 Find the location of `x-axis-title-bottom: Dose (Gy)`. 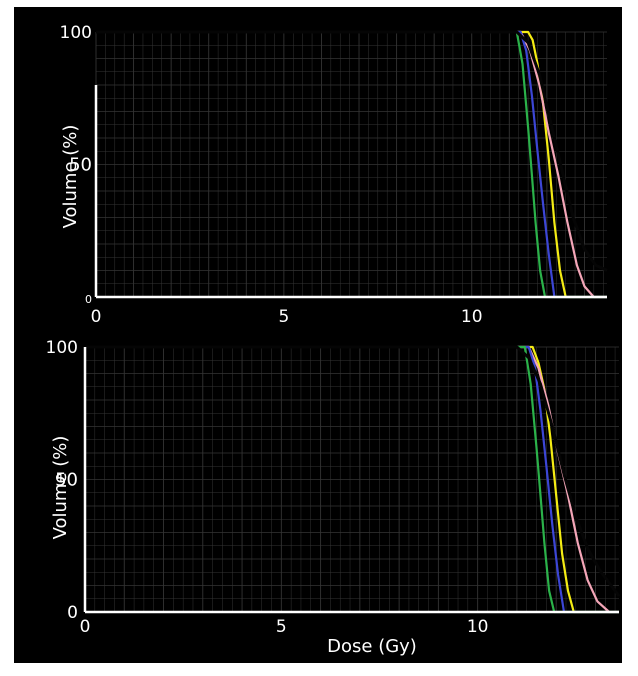

x-axis-title-bottom: Dose (Gy) is located at coordinates (372, 646).